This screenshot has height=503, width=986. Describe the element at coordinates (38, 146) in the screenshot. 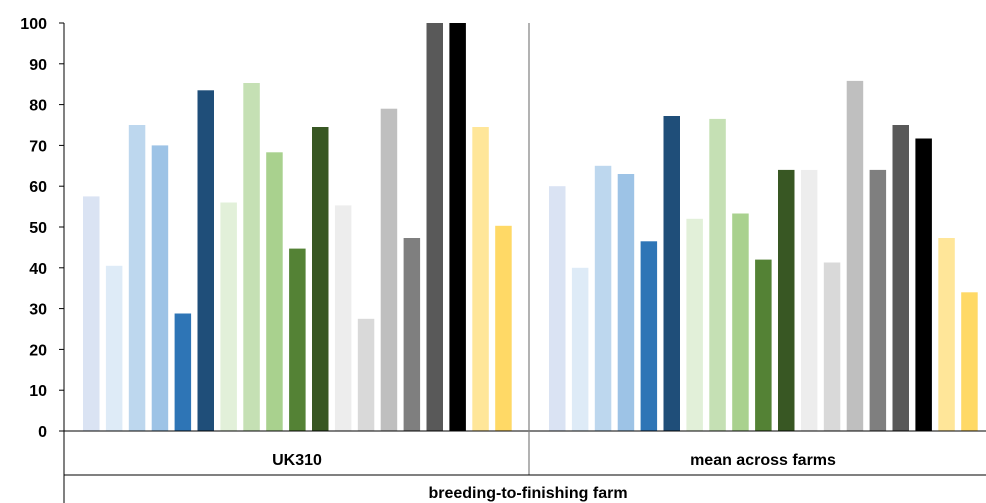

I see `y-tick-label: 70` at that location.